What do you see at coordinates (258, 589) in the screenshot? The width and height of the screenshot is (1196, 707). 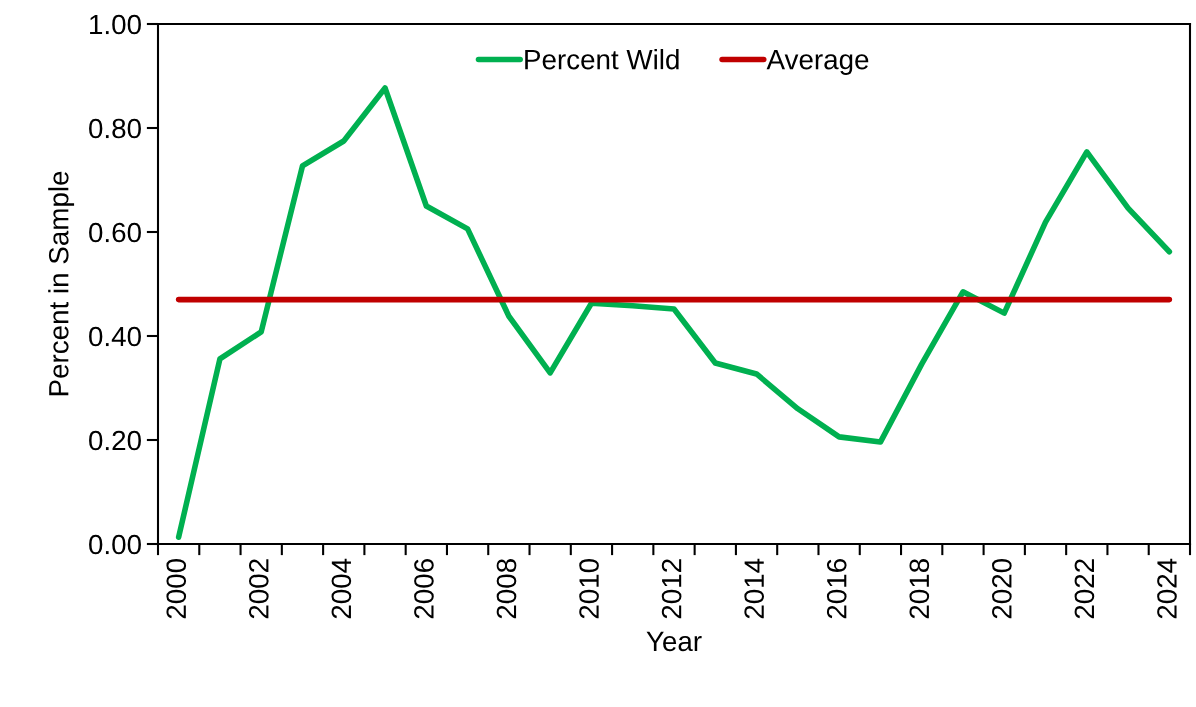 I see `x-tick-label: 2002` at bounding box center [258, 589].